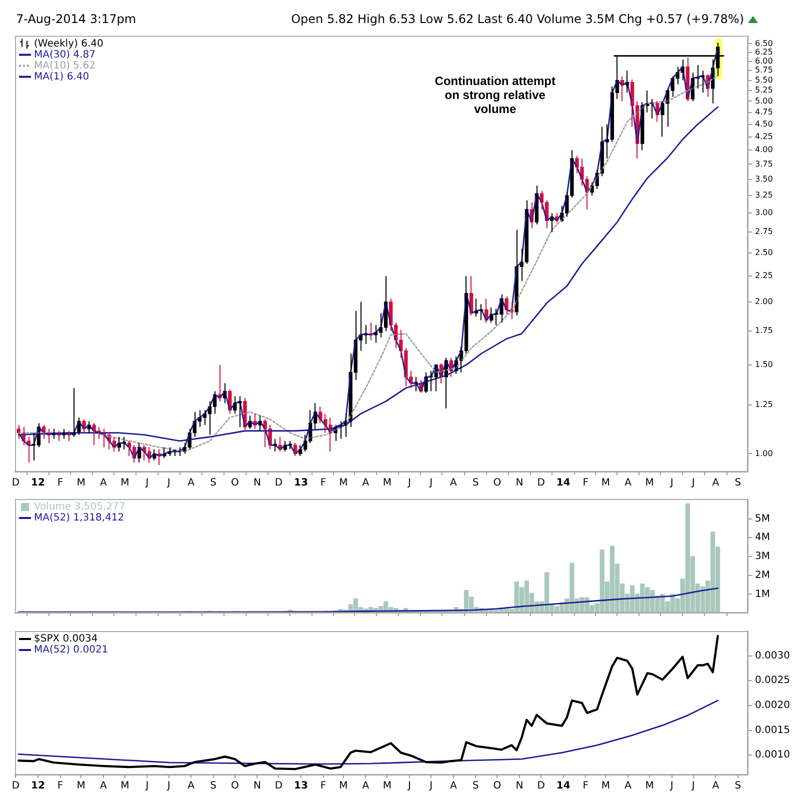  I want to click on annotation: Continuation attempt on strong relative volume, so click(495, 95).